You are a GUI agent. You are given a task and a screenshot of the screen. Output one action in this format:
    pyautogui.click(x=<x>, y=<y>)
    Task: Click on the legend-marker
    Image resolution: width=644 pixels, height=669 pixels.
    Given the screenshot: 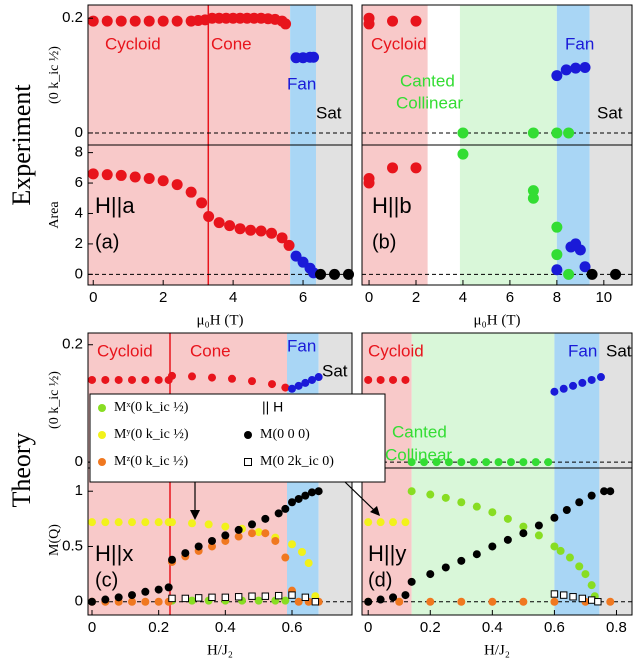 What is the action you would take?
    pyautogui.click(x=102, y=435)
    